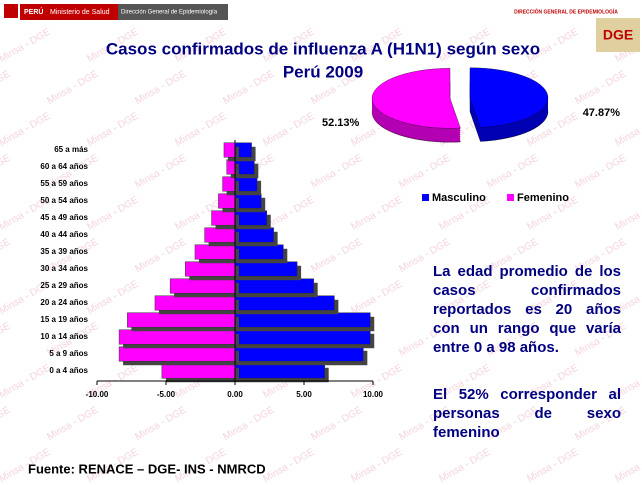 This screenshot has width=642, height=485. I want to click on y-tick-label: 40 a 44 años, so click(64, 234).